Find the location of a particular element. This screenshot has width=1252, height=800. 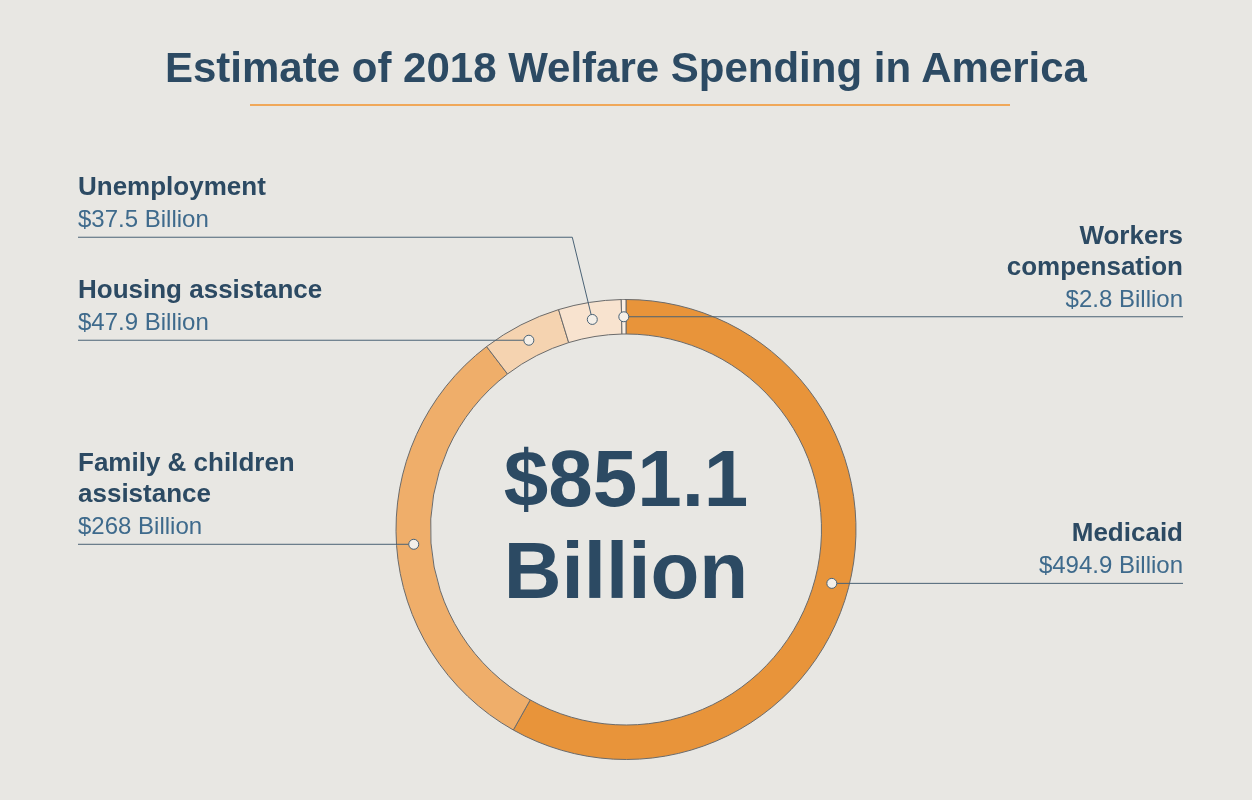

data-label: $47.9 Billion is located at coordinates (143, 322).